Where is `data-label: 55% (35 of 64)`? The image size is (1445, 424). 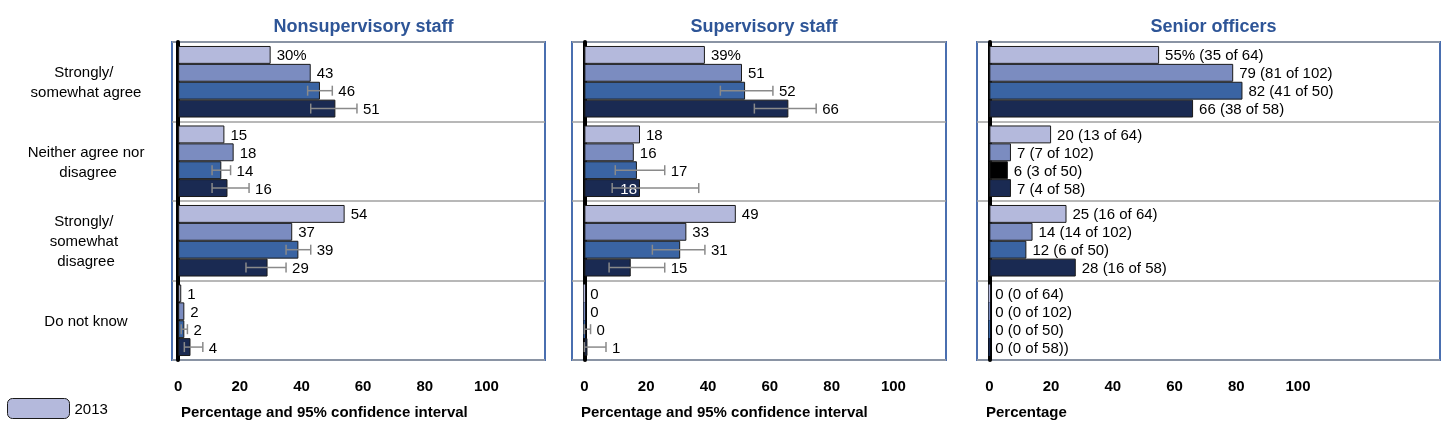 data-label: 55% (35 of 64) is located at coordinates (1214, 55).